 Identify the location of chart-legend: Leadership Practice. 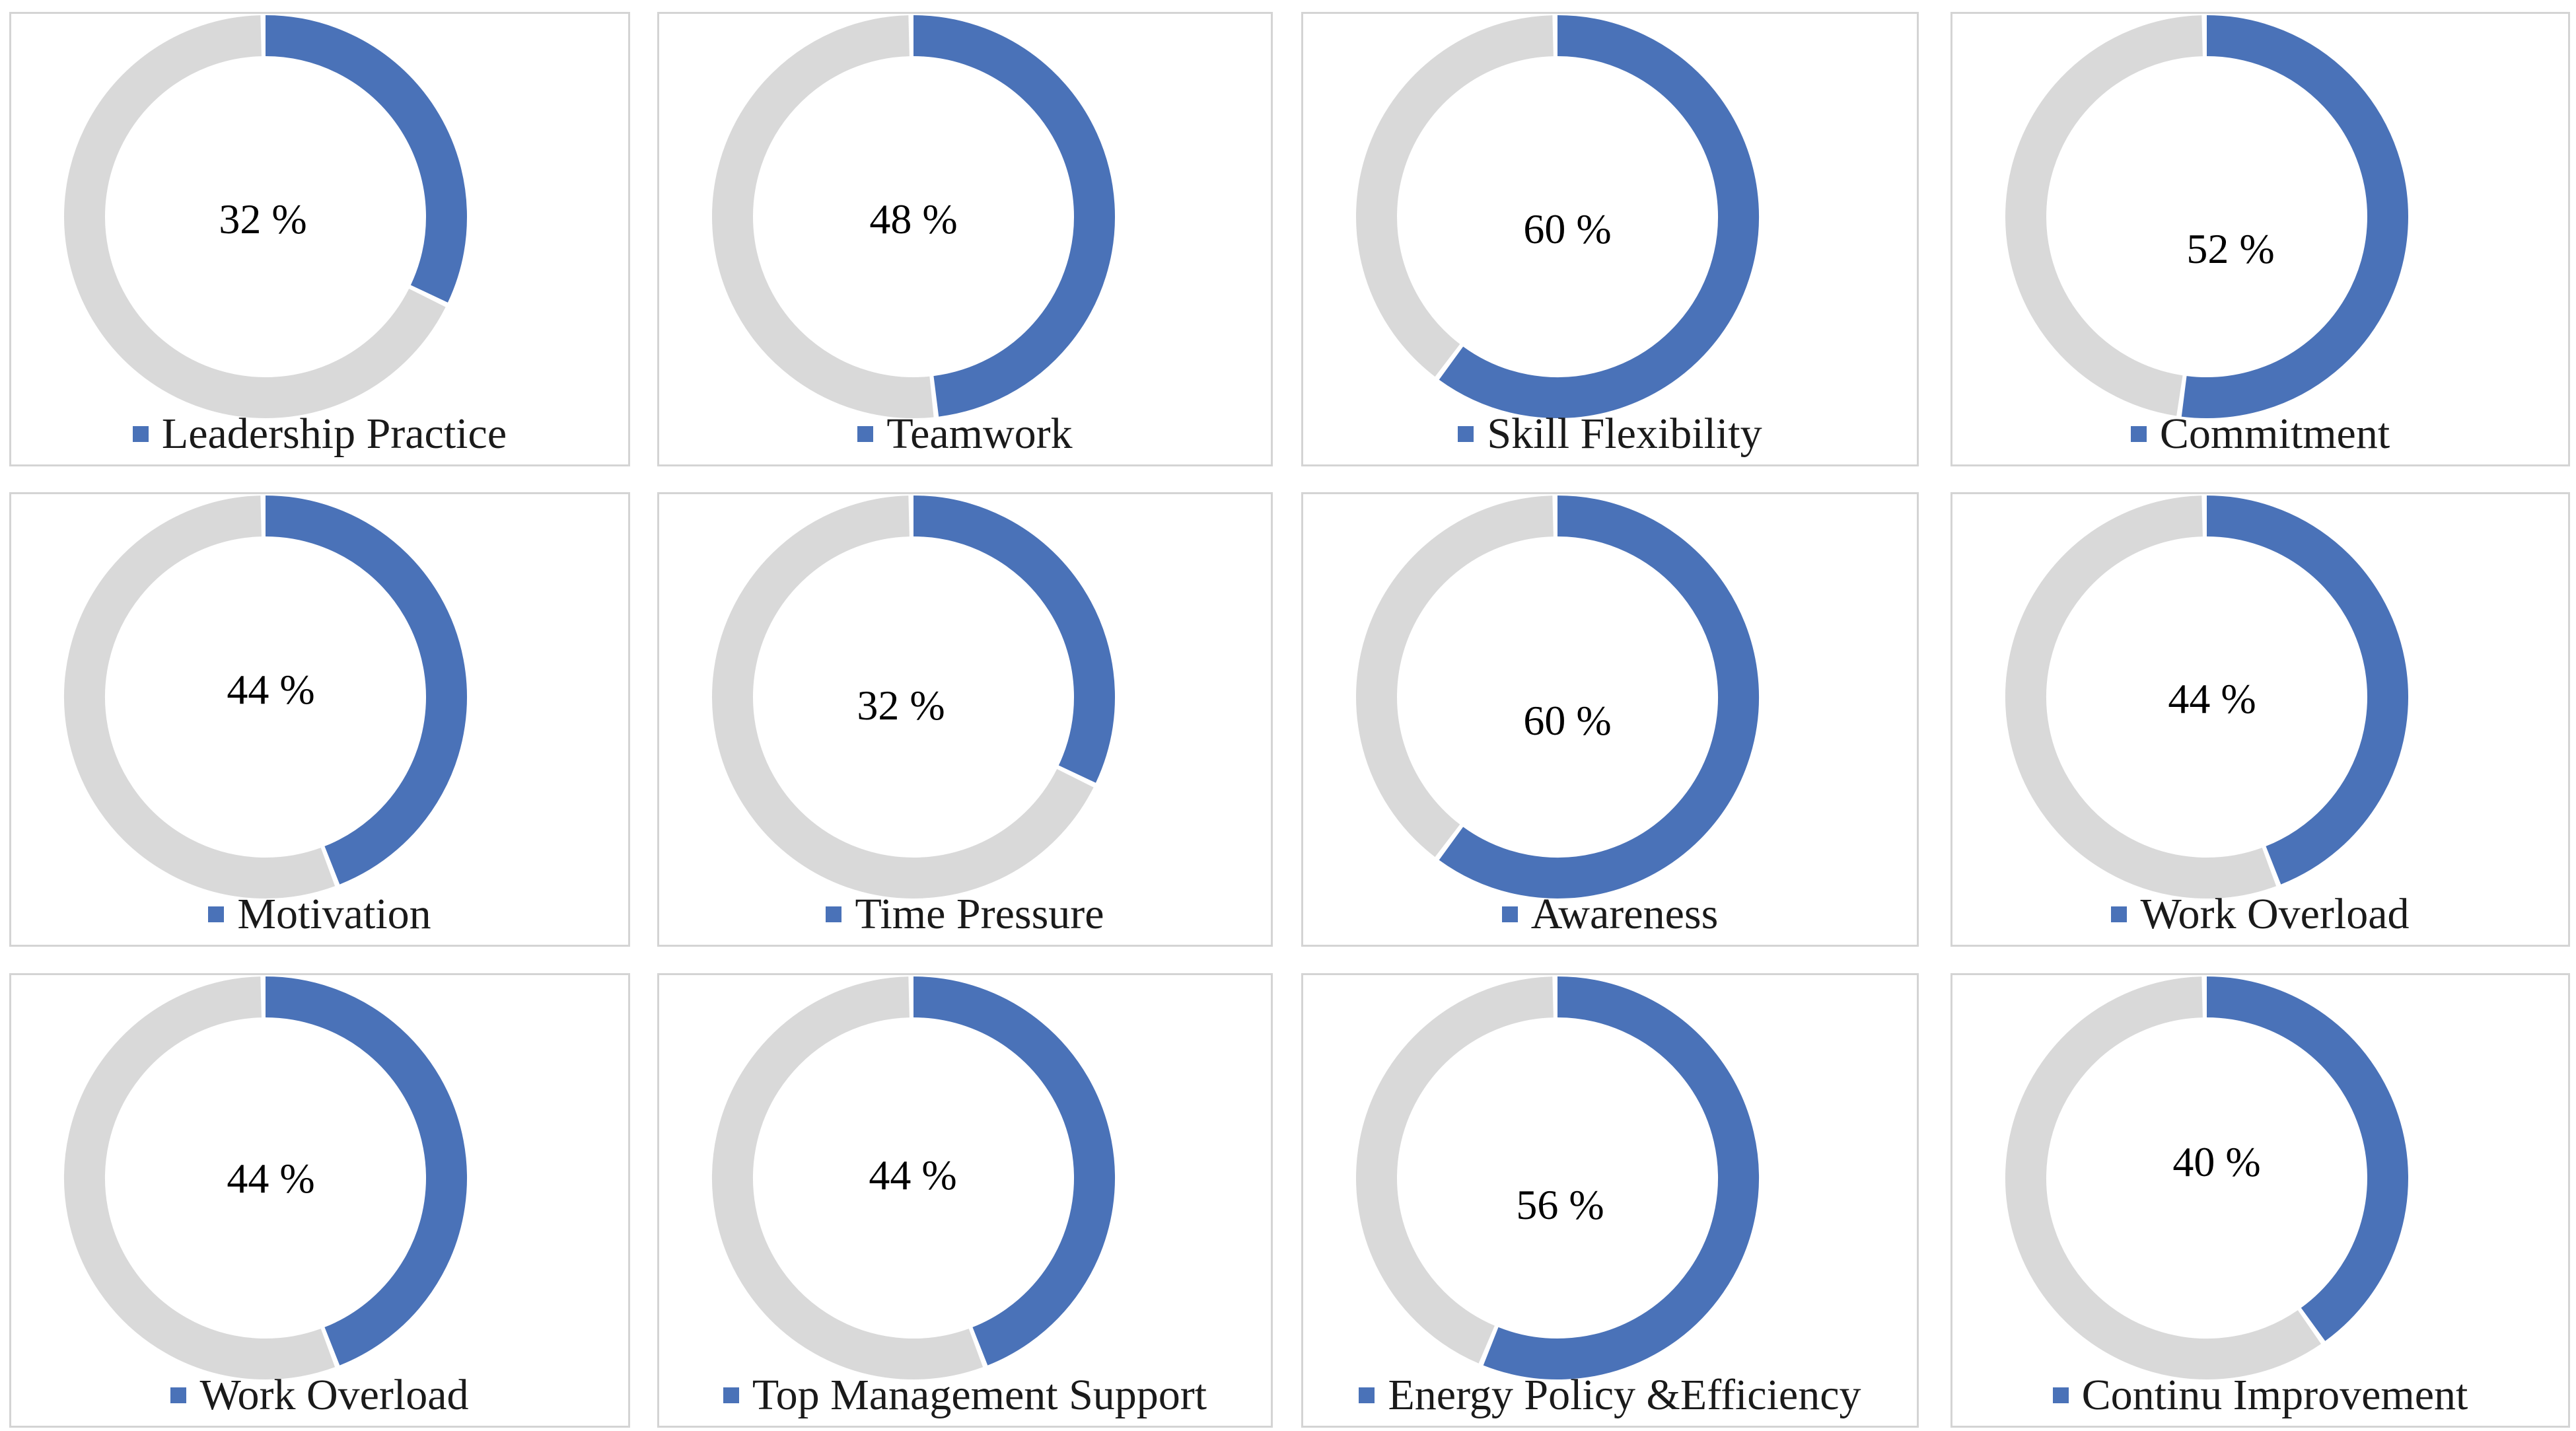
(319, 434).